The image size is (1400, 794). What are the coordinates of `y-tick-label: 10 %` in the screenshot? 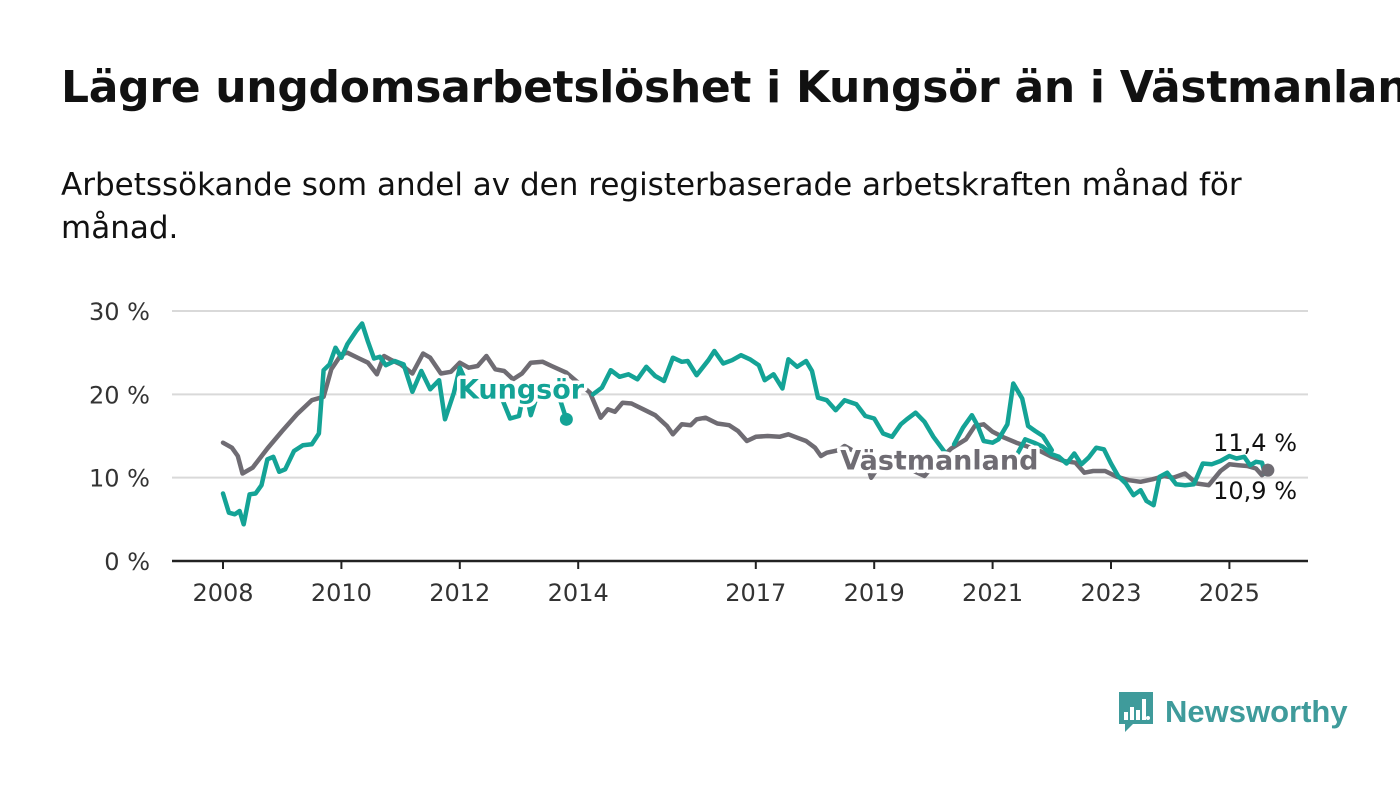 It's located at (119, 479).